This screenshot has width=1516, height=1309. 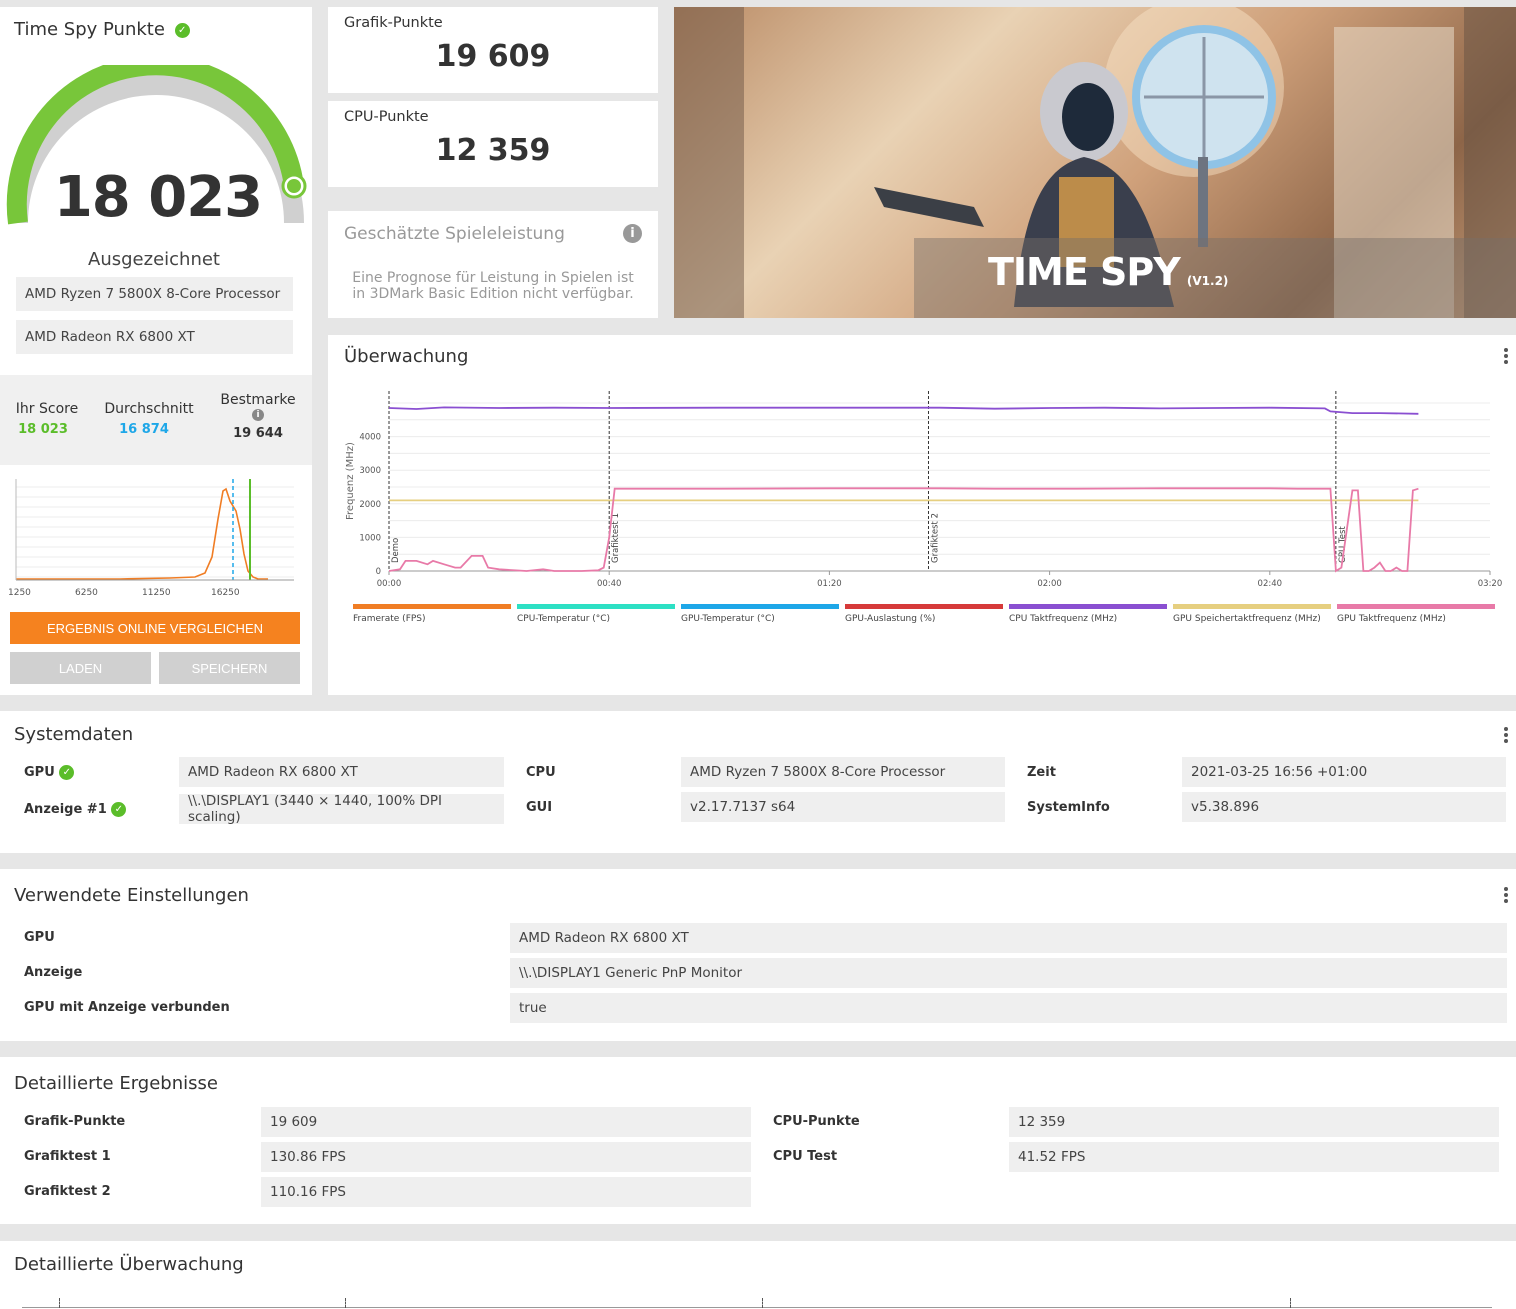 What do you see at coordinates (80, 668) in the screenshot?
I see `load-button: LADEN` at bounding box center [80, 668].